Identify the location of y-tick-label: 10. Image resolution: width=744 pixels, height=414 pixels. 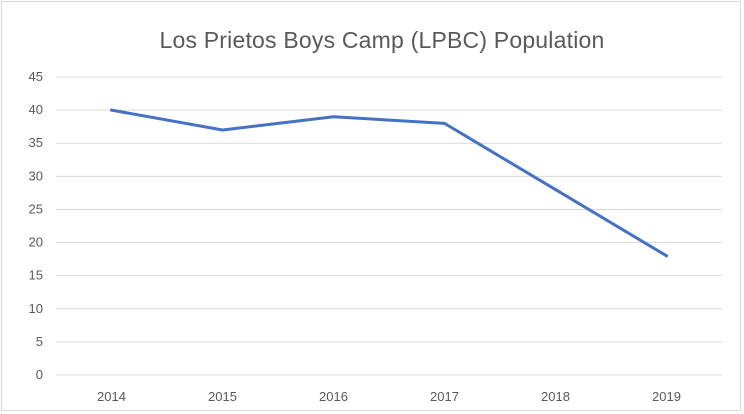
(36, 308).